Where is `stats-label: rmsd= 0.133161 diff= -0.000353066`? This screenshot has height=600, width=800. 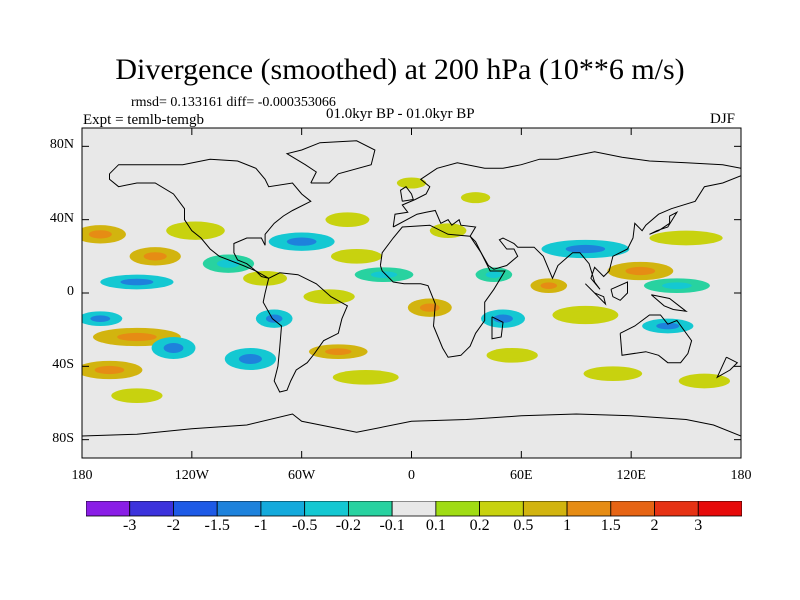 stats-label: rmsd= 0.133161 diff= -0.000353066 is located at coordinates (233, 102).